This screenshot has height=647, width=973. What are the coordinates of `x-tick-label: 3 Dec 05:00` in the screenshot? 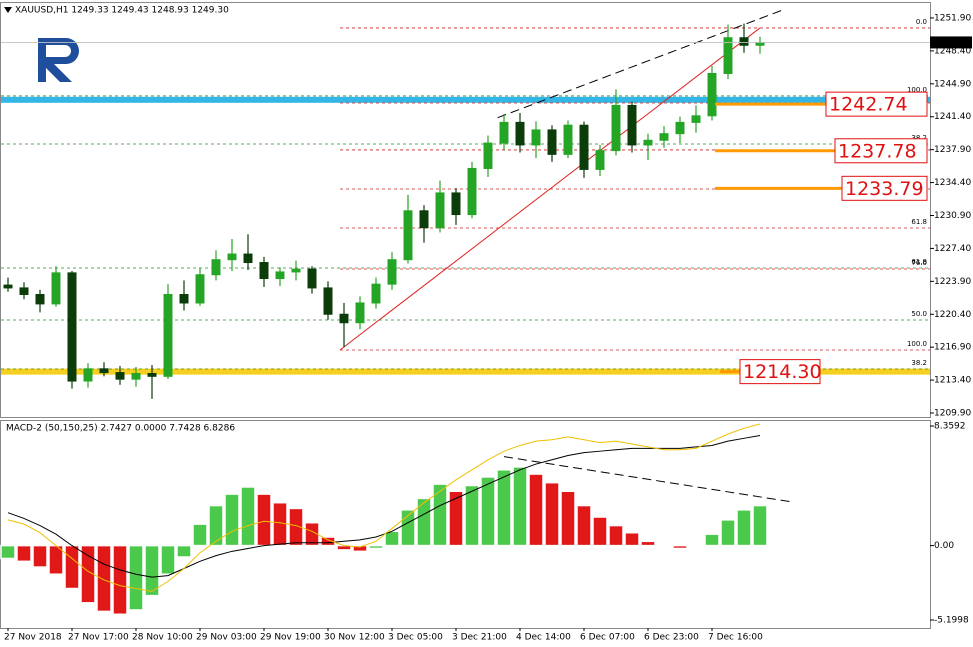 It's located at (415, 638).